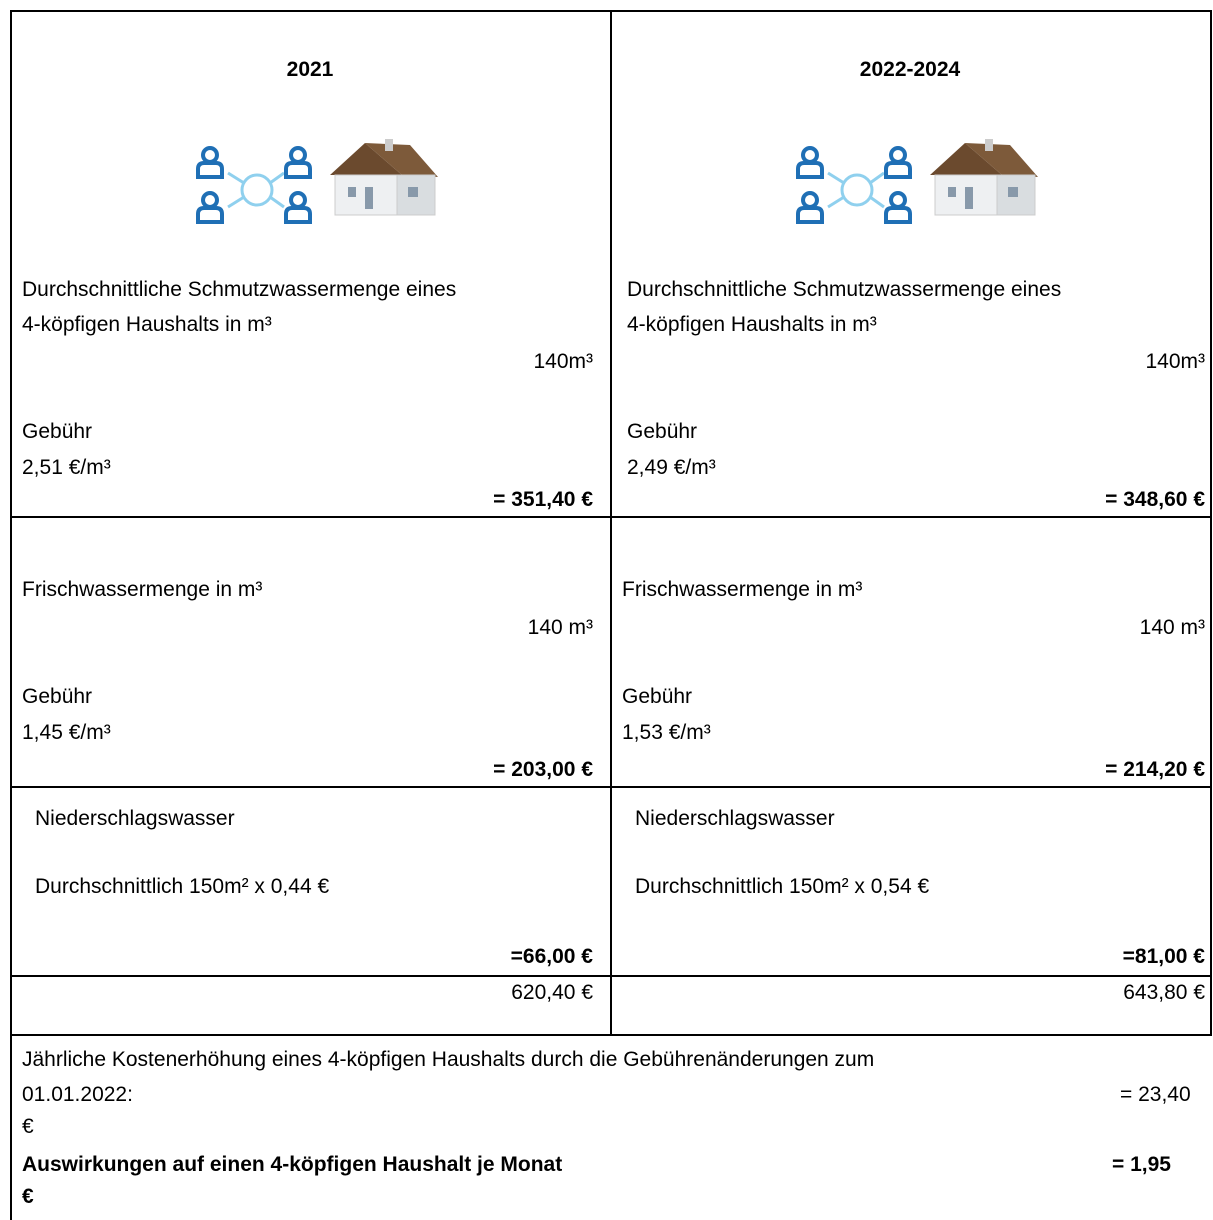  What do you see at coordinates (66, 467) in the screenshot?
I see `fee: 2,51 €/m³` at bounding box center [66, 467].